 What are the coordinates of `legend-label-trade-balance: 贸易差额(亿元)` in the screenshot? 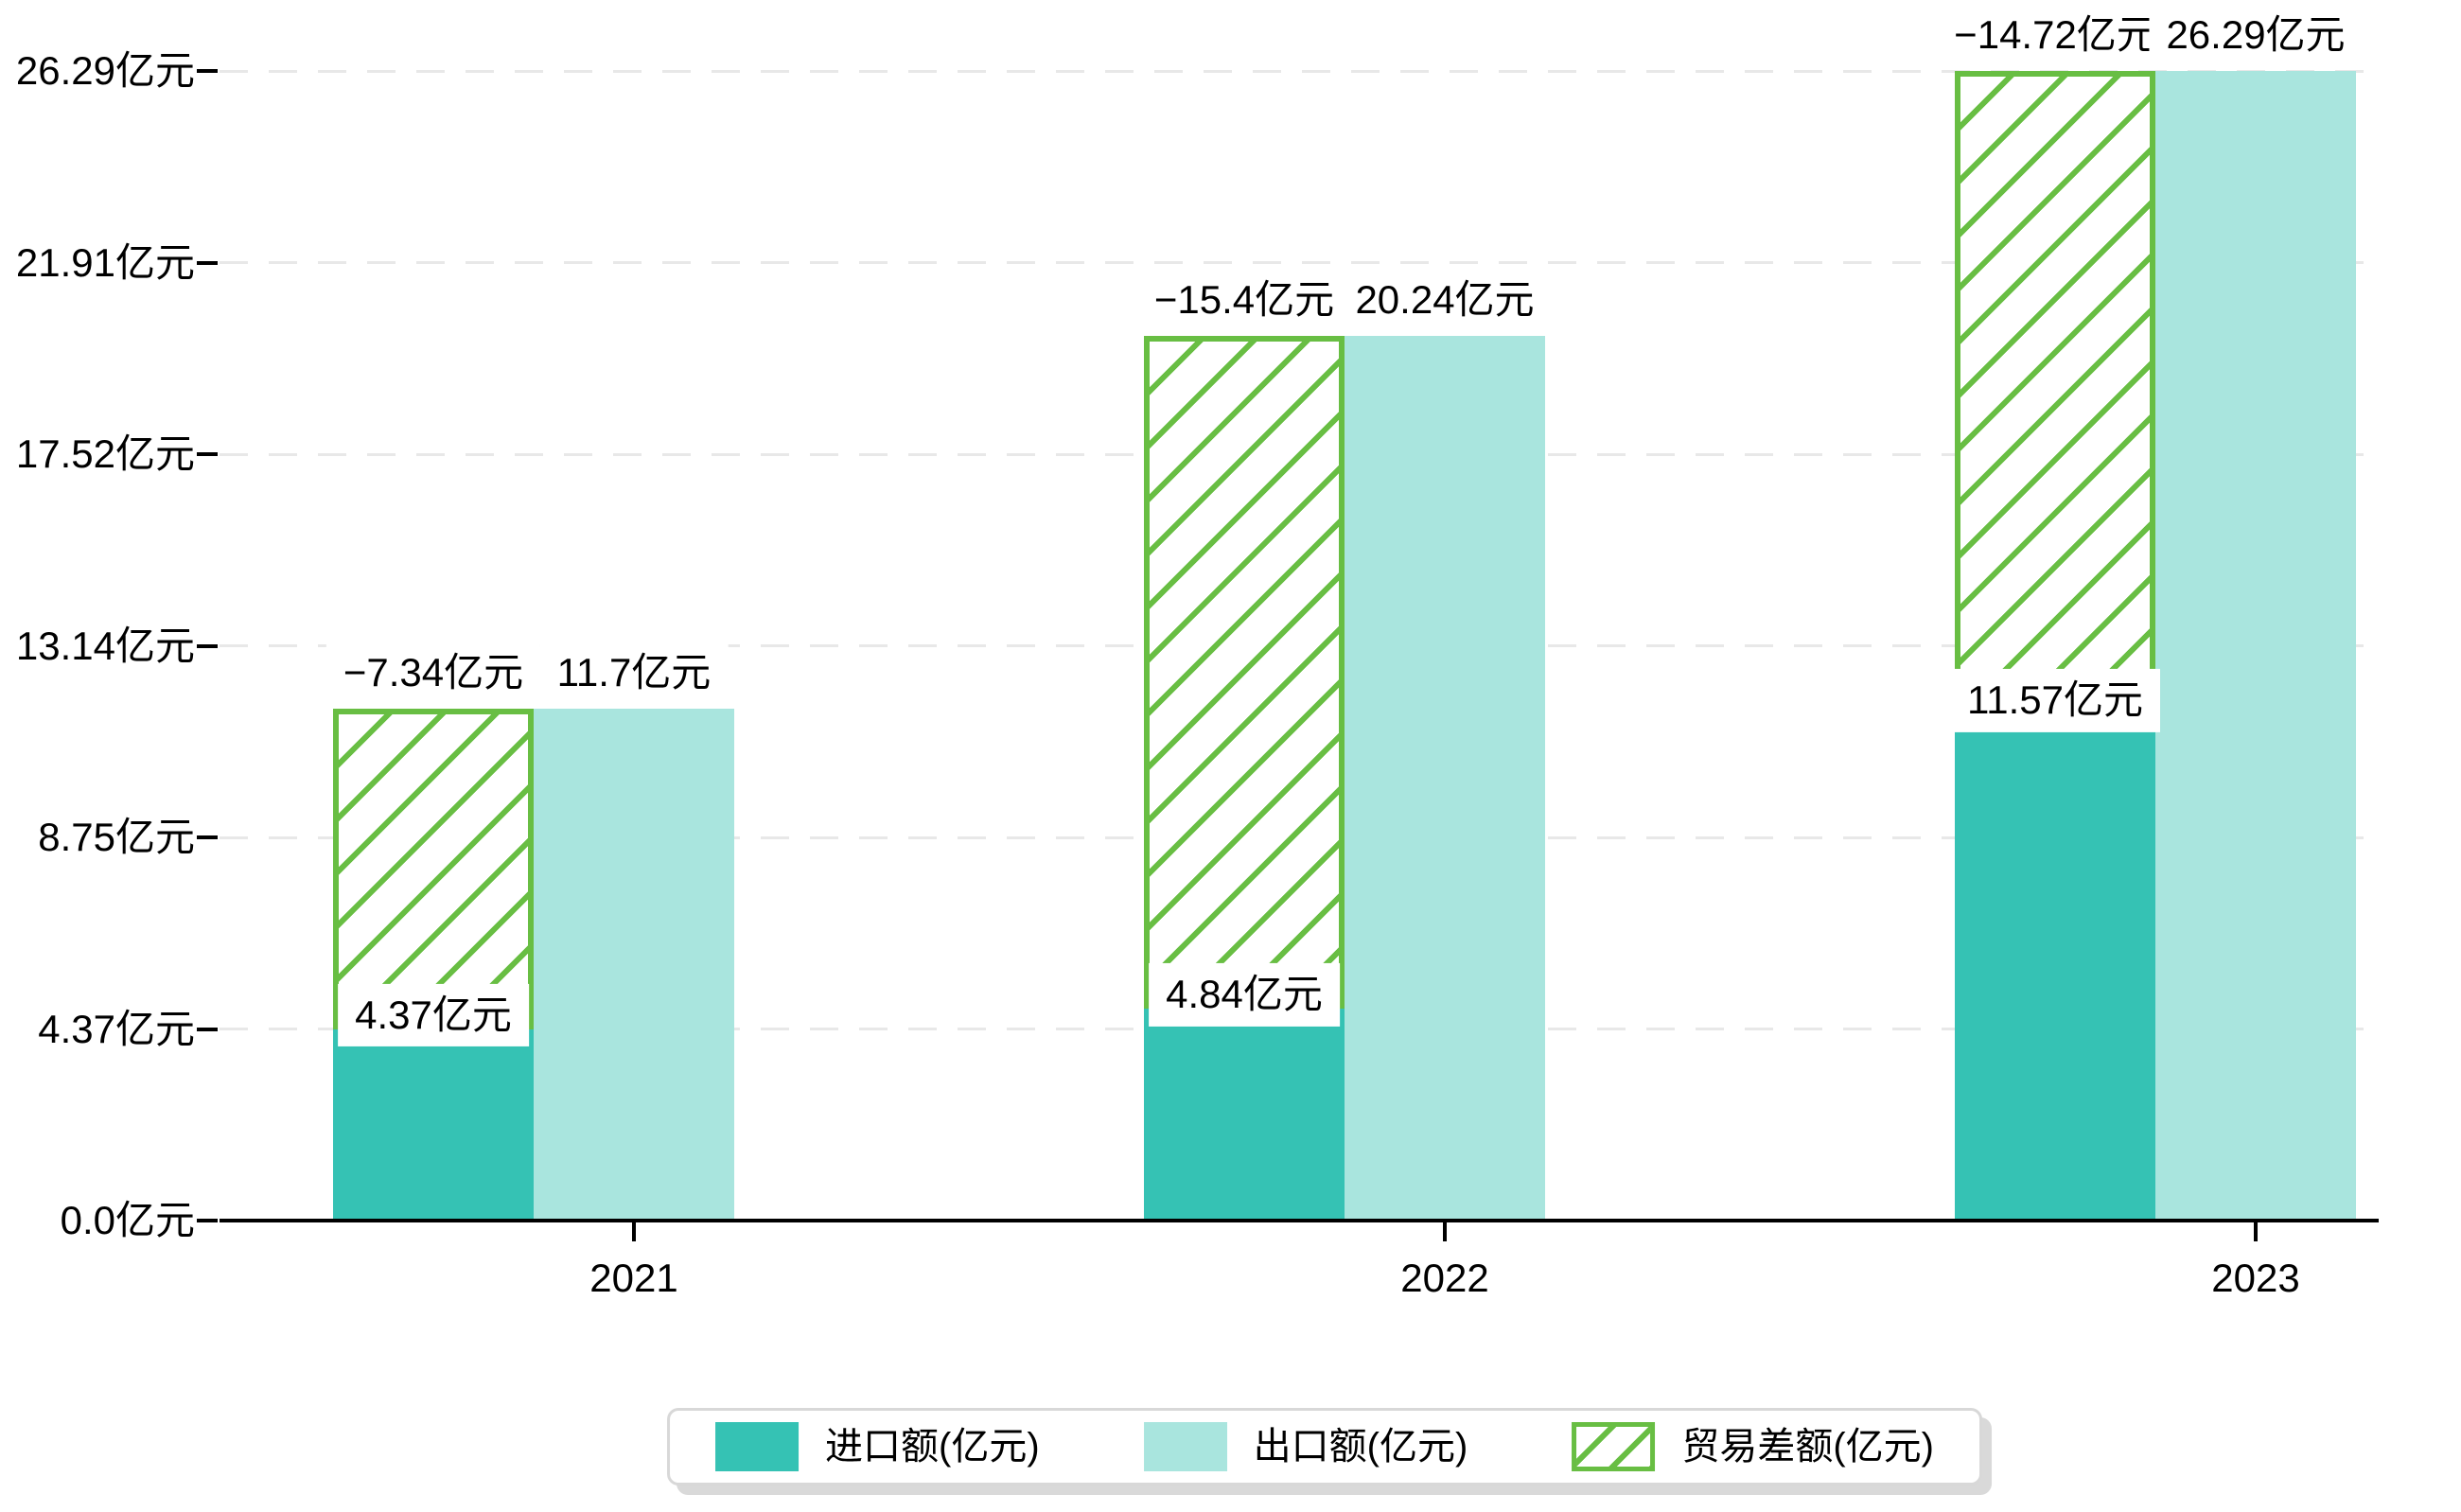 It's located at (1807, 1447).